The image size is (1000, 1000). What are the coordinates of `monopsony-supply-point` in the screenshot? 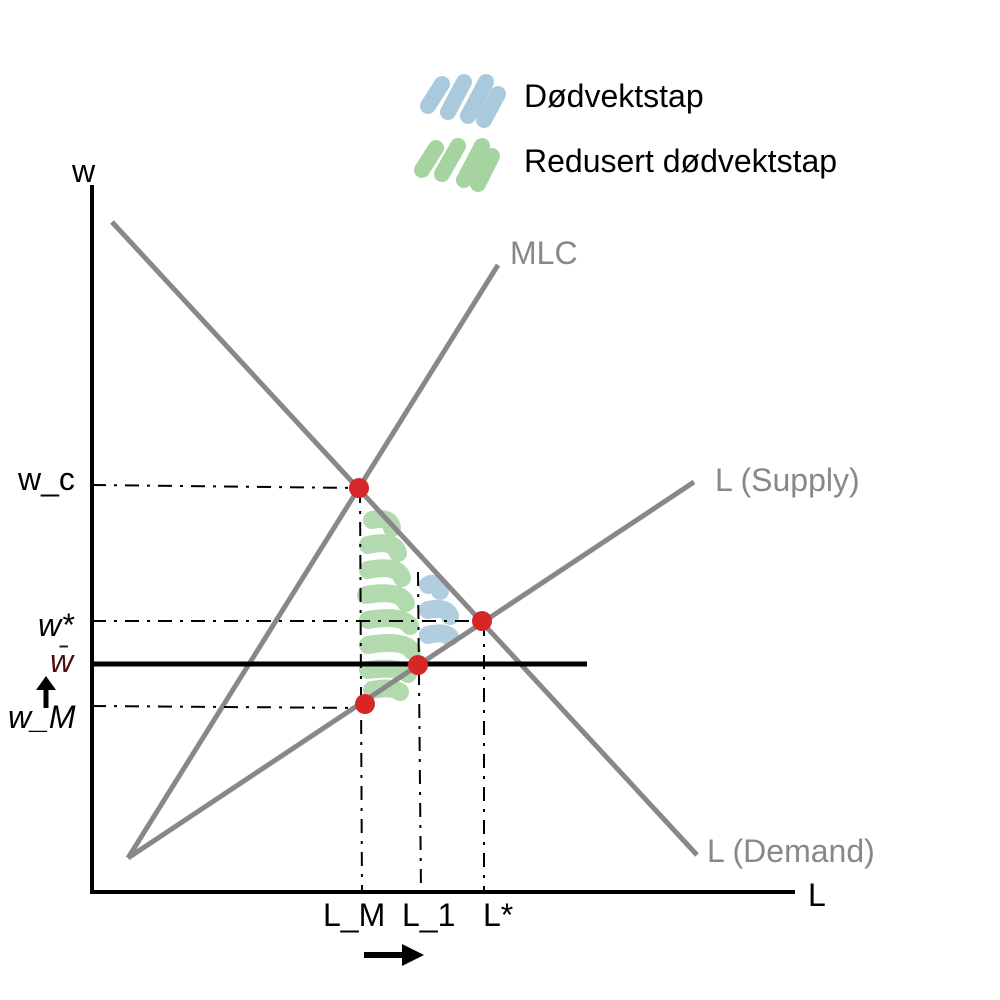 It's located at (365, 704).